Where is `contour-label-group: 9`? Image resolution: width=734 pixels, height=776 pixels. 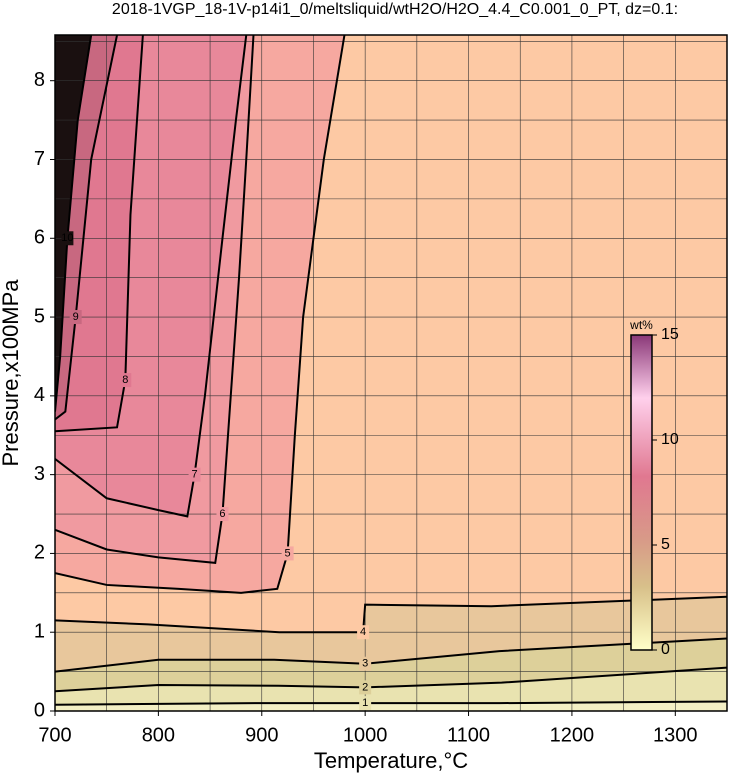
contour-label-group: 9 is located at coordinates (75, 317).